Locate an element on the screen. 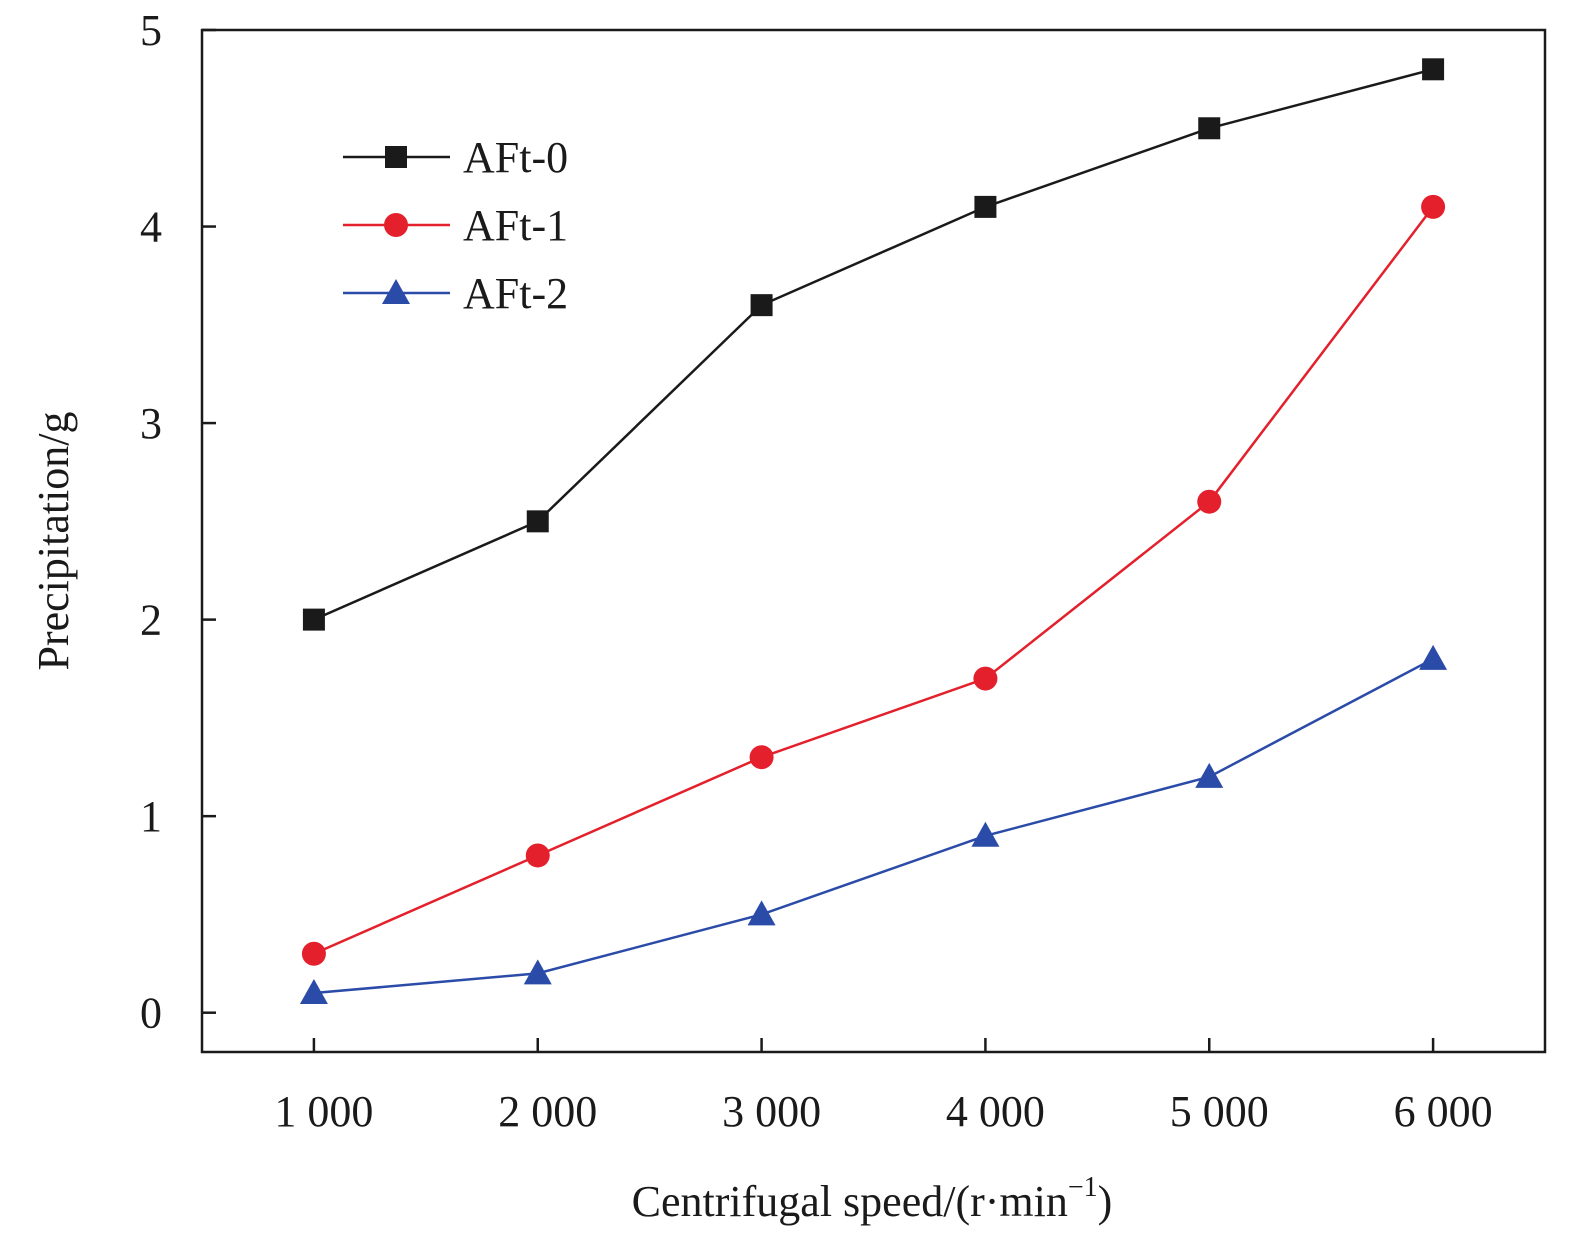 The image size is (1575, 1258). x-axis-title-superscript: −1 is located at coordinates (1083, 1187).